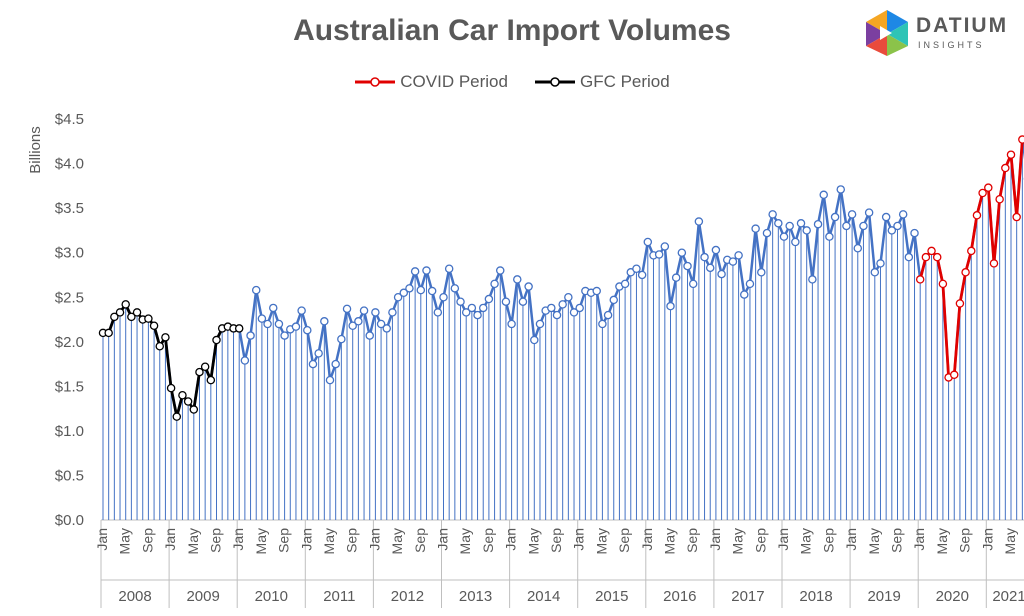 Image resolution: width=1024 pixels, height=616 pixels. Describe the element at coordinates (475, 596) in the screenshot. I see `x-tick-label-year: 2013` at that location.